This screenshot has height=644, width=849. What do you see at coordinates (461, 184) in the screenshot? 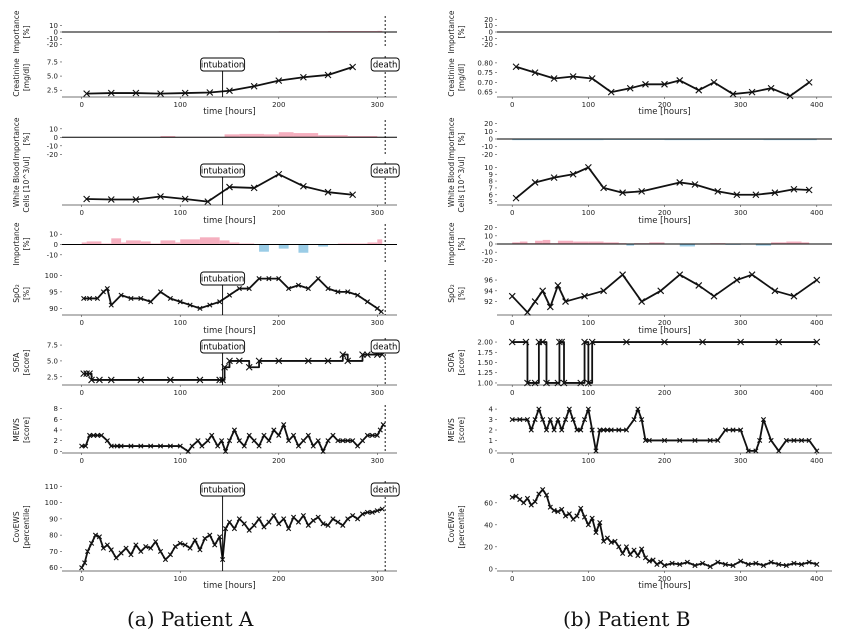
I see `y-axis-label-line: Cells [10^3/ul]` at bounding box center [461, 184].